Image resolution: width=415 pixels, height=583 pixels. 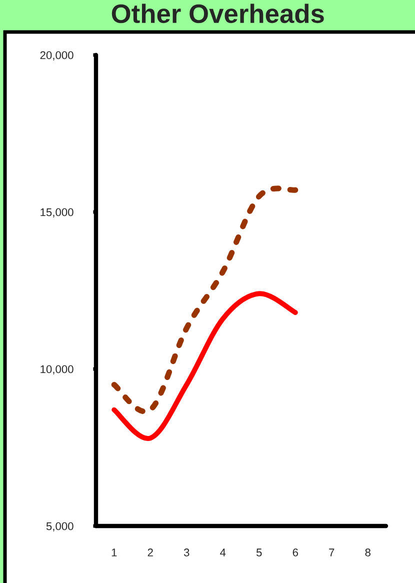 What do you see at coordinates (295, 552) in the screenshot?
I see `x-tick-label: 6` at bounding box center [295, 552].